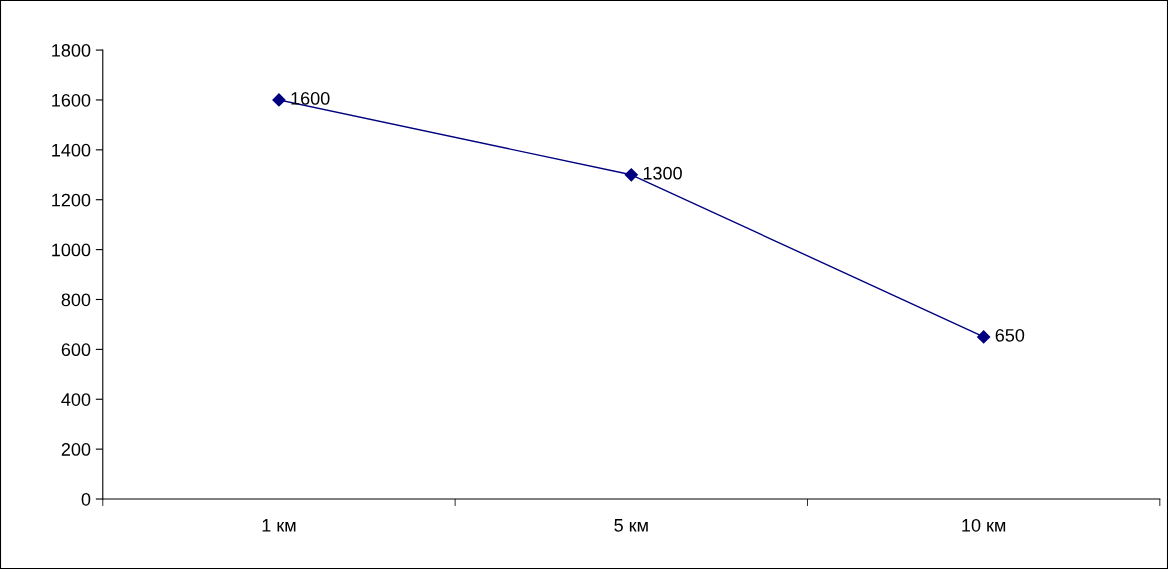  Describe the element at coordinates (279, 525) in the screenshot. I see `x-tick-label: 1 км` at that location.